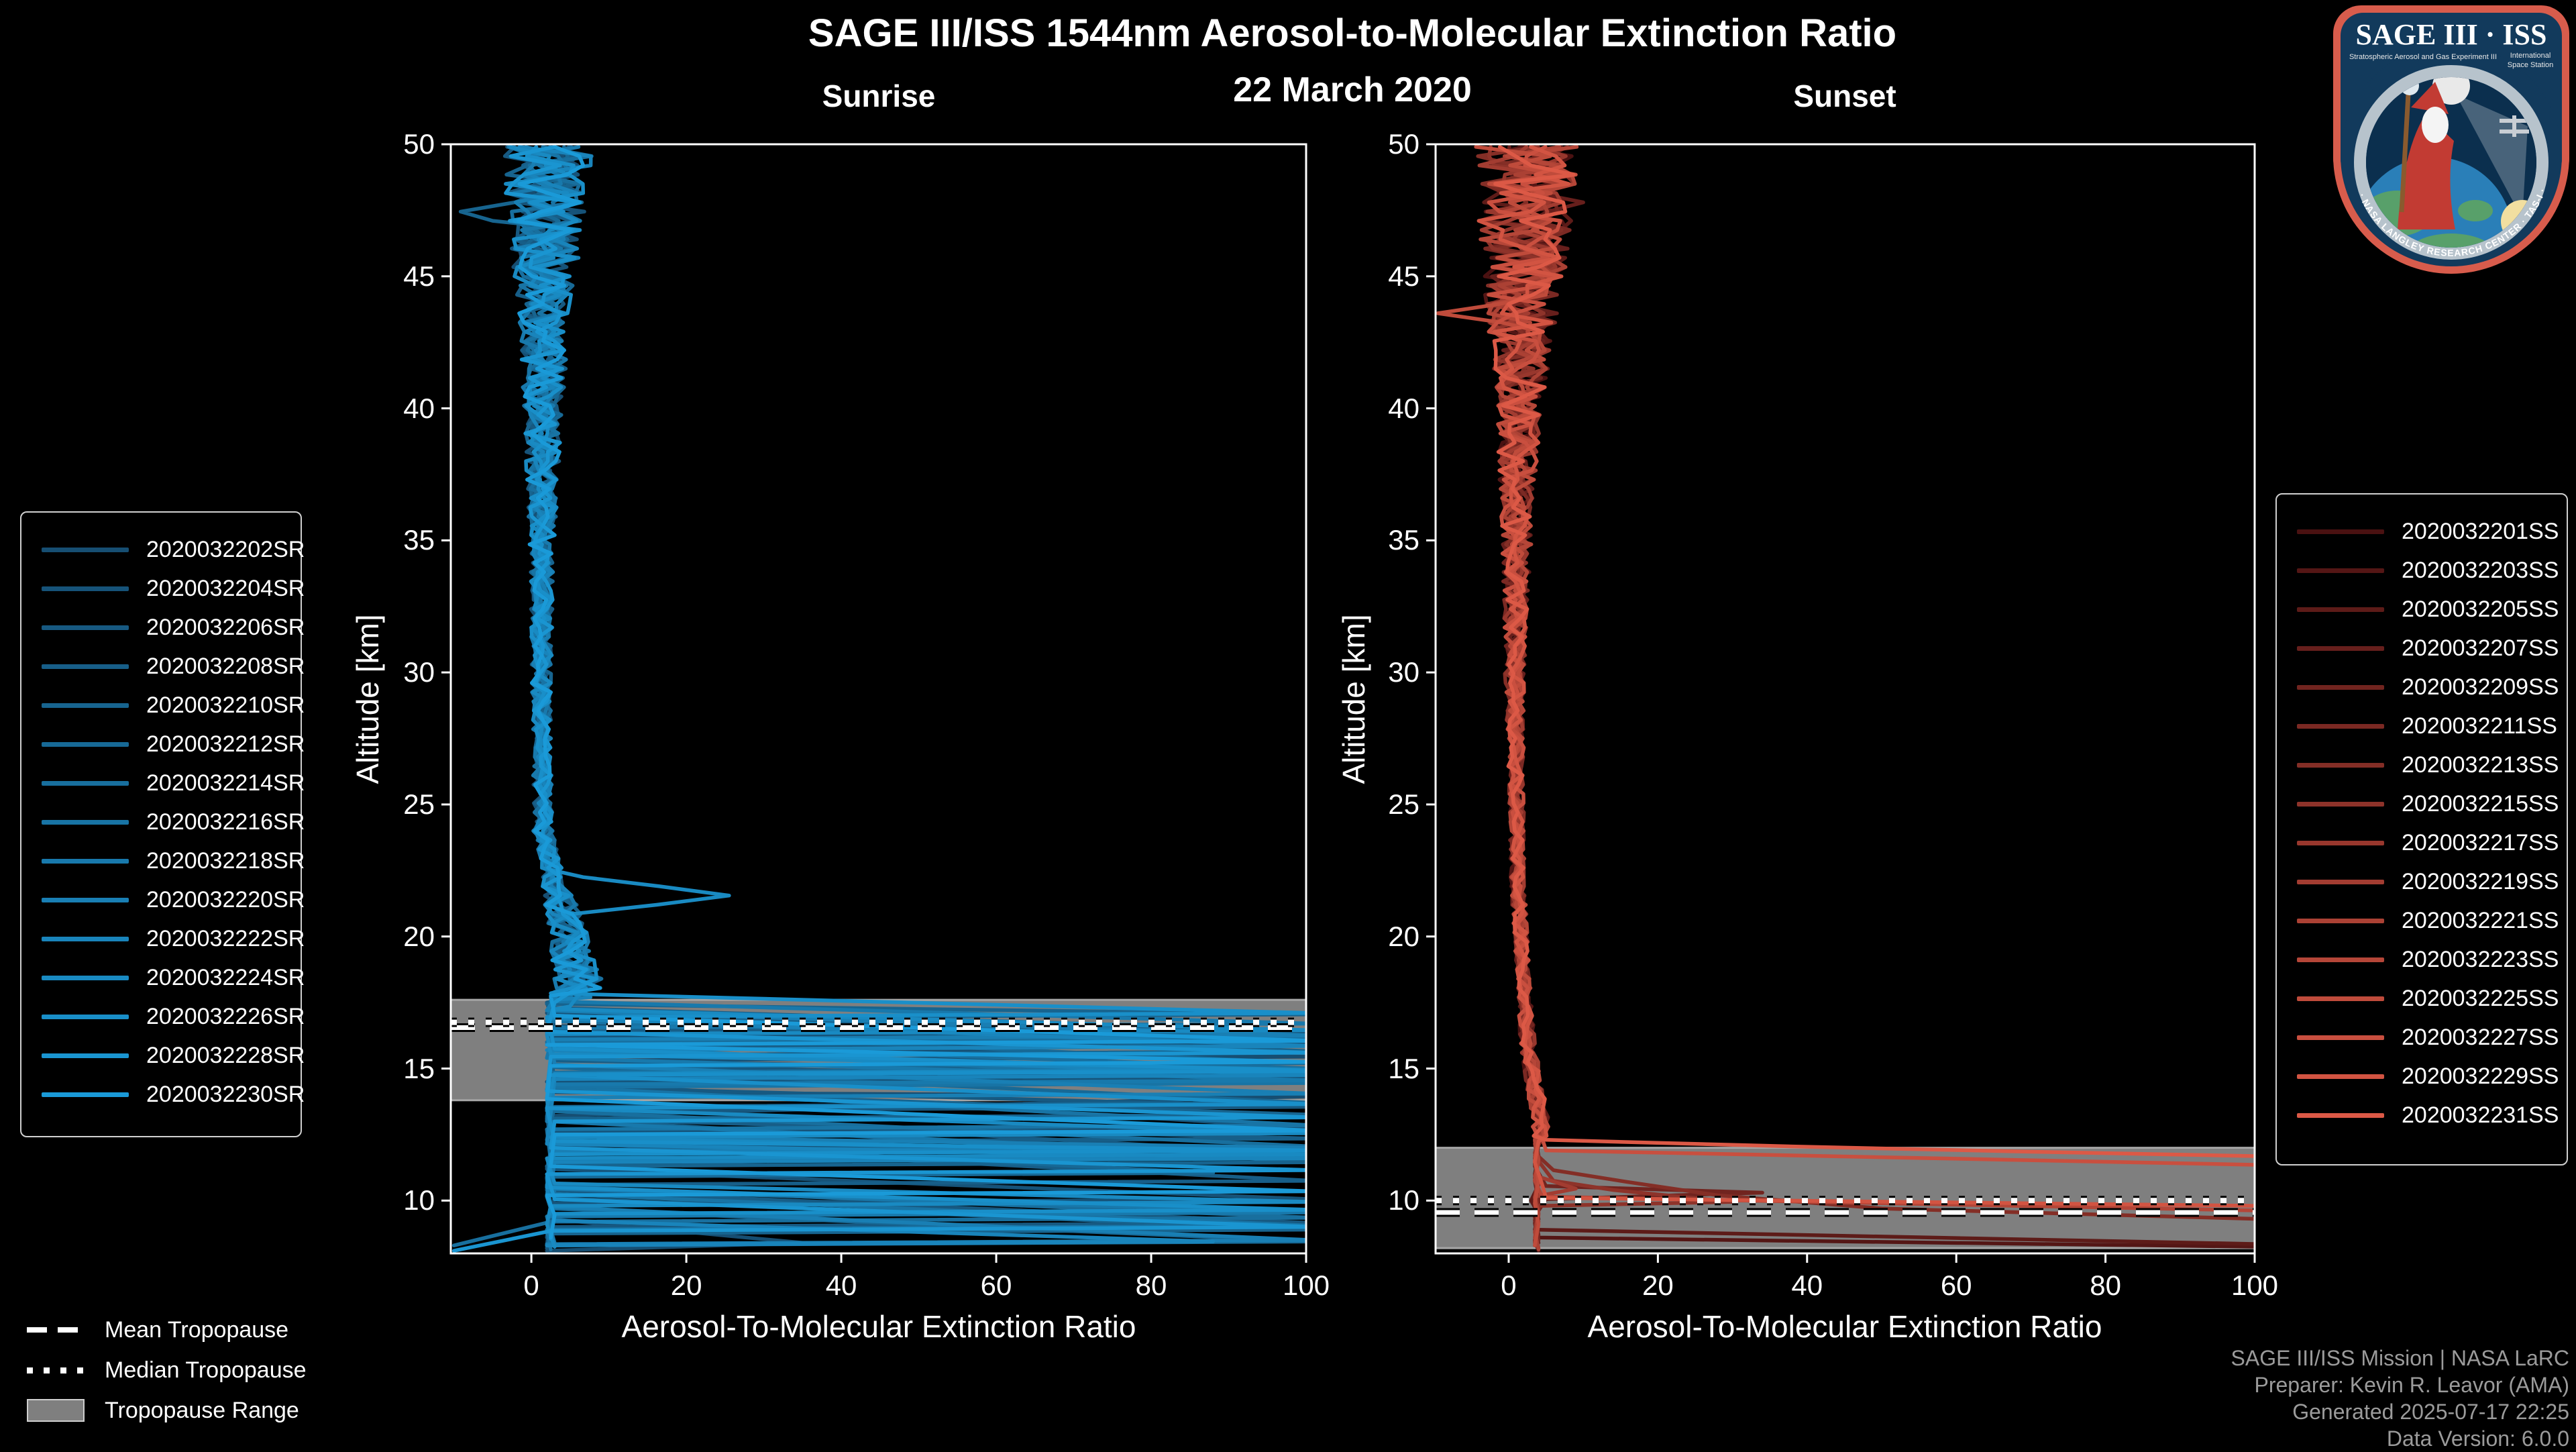 The height and width of the screenshot is (1452, 2576). Describe the element at coordinates (2428, 1116) in the screenshot. I see `legend-item: 2020032231SS` at that location.